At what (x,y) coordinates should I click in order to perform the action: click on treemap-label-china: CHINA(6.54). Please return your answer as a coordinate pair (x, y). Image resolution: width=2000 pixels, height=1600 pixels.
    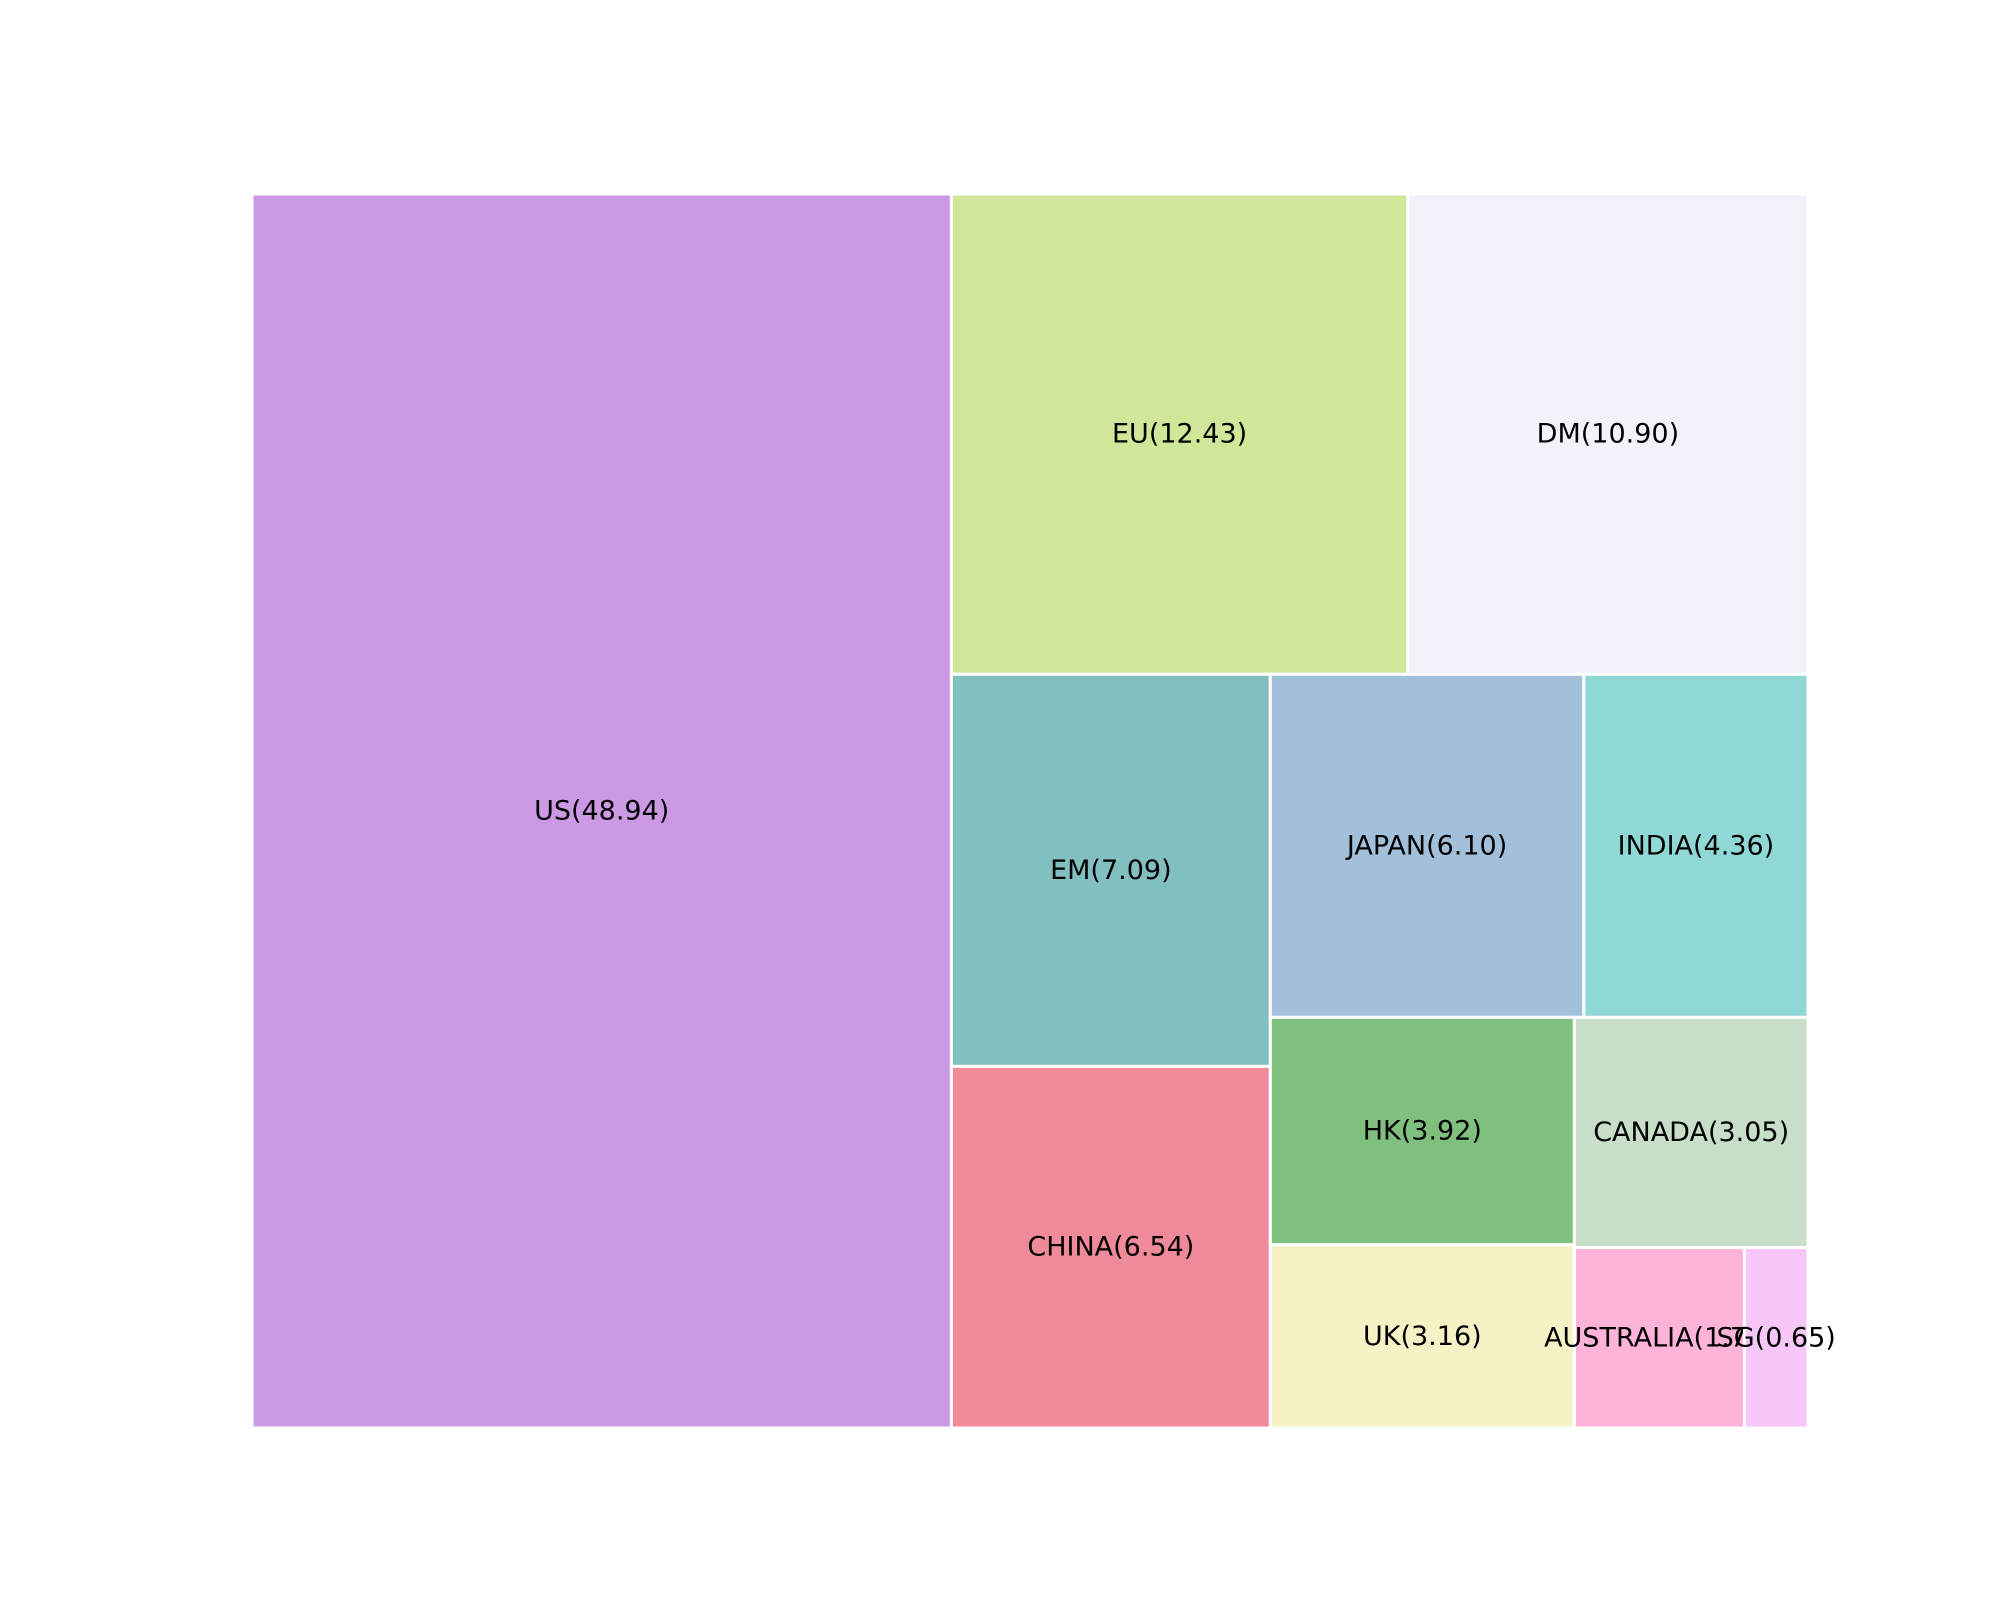
    Looking at the image, I should click on (1110, 1247).